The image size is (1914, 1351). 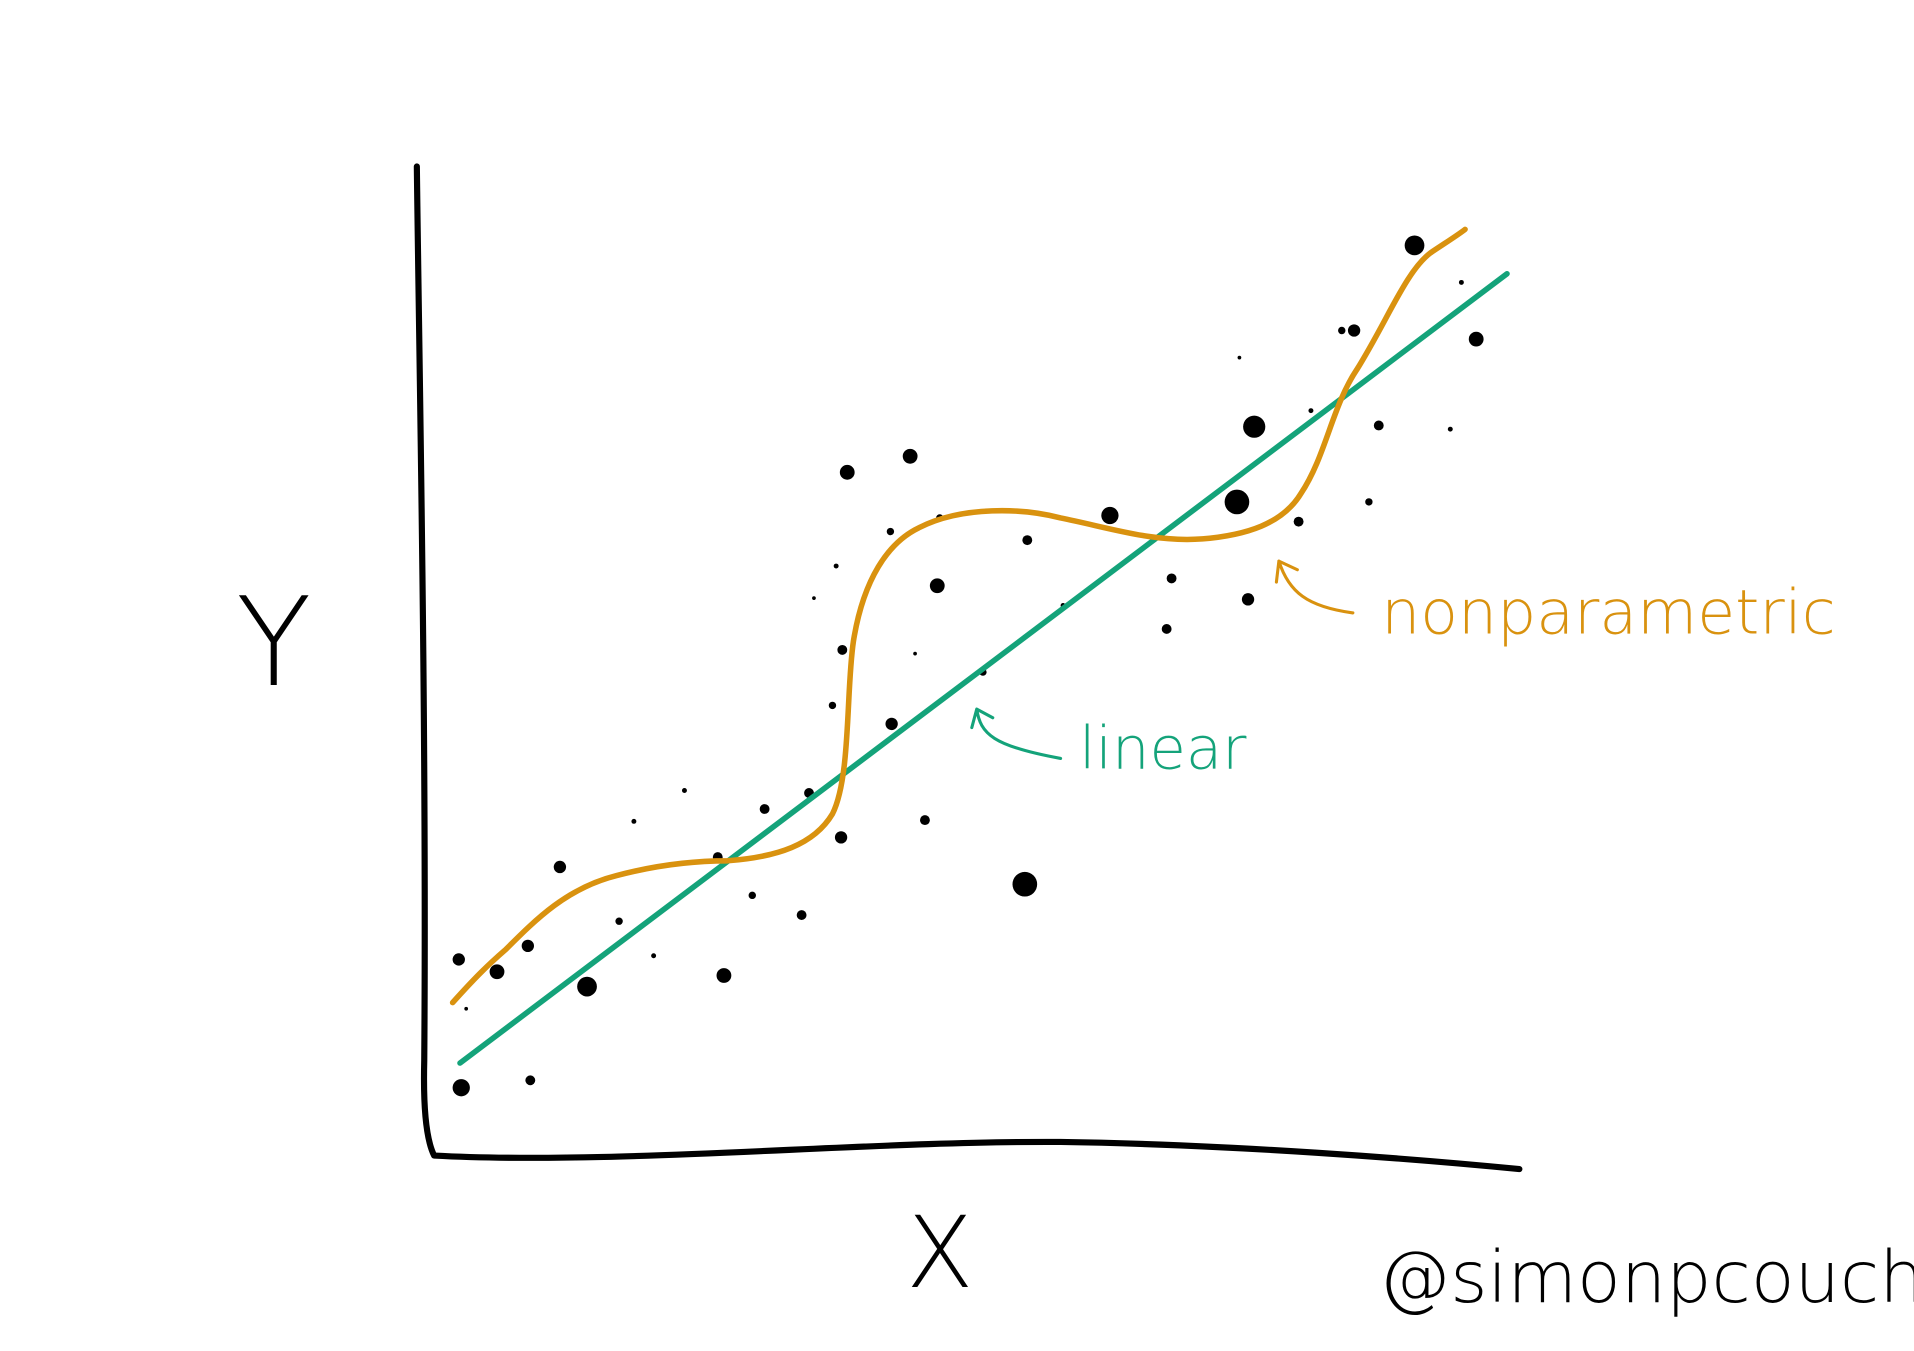 What do you see at coordinates (1646, 1277) in the screenshot?
I see `signature: @simonpcouch` at bounding box center [1646, 1277].